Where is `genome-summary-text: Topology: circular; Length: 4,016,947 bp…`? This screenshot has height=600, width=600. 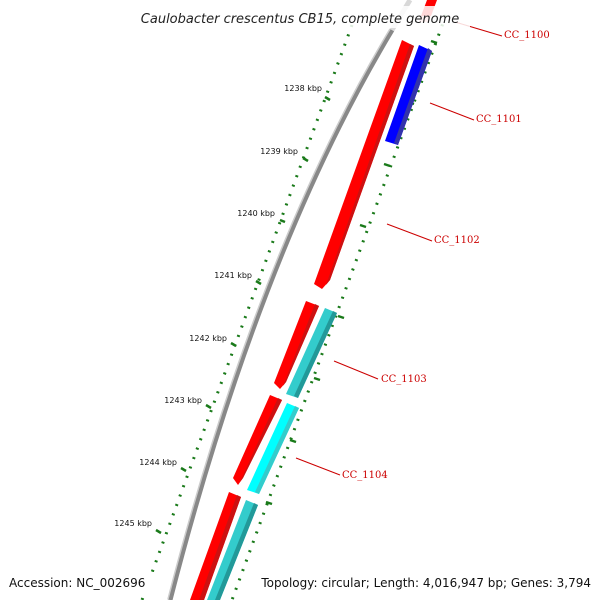 genome-summary-text: Topology: circular; Length: 4,016,947 bp… is located at coordinates (425, 583).